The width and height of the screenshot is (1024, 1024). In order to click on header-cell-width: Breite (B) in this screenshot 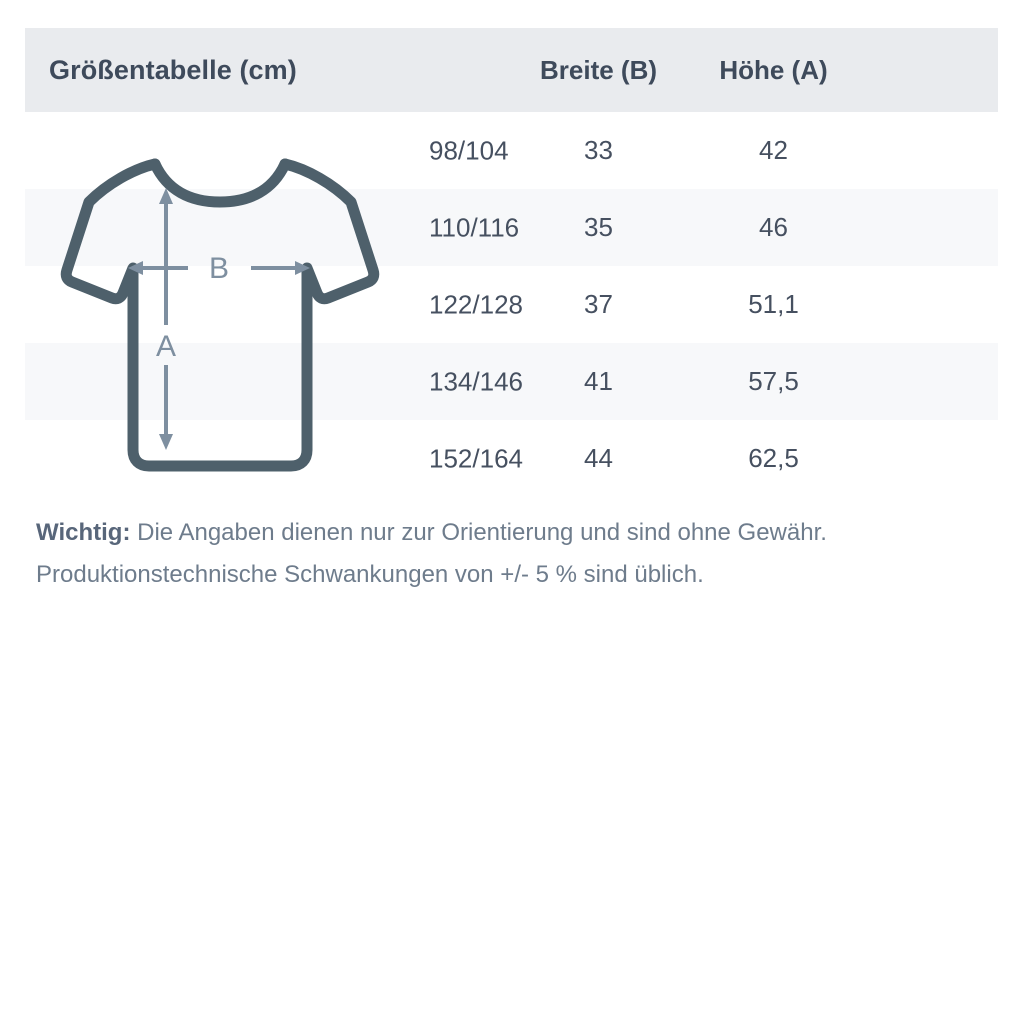, I will do `click(598, 70)`.